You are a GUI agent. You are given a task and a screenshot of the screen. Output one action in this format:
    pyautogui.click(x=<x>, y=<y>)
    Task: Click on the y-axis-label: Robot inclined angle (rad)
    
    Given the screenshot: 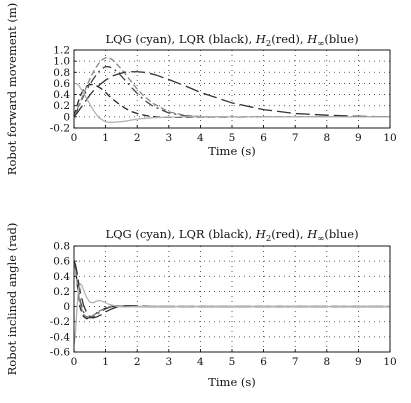 What is the action you would take?
    pyautogui.click(x=12, y=299)
    